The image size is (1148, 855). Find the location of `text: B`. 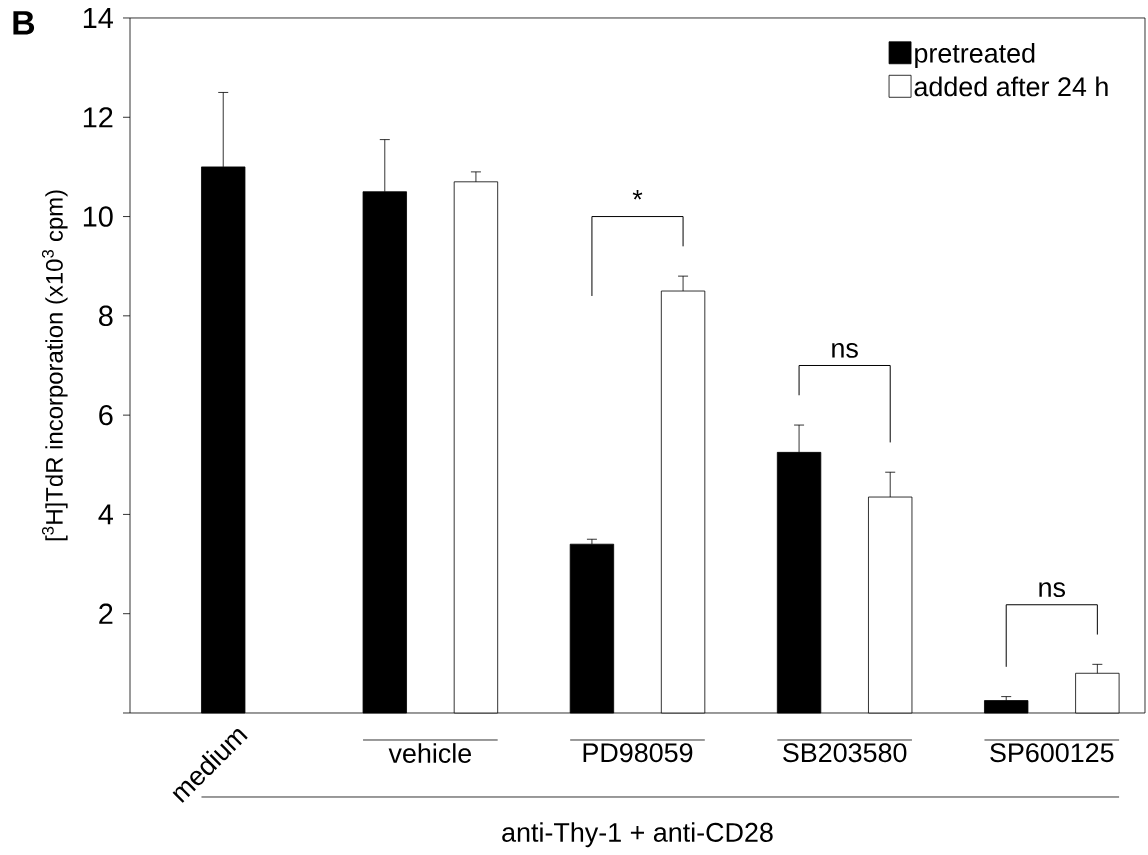

text: B is located at coordinates (24, 23).